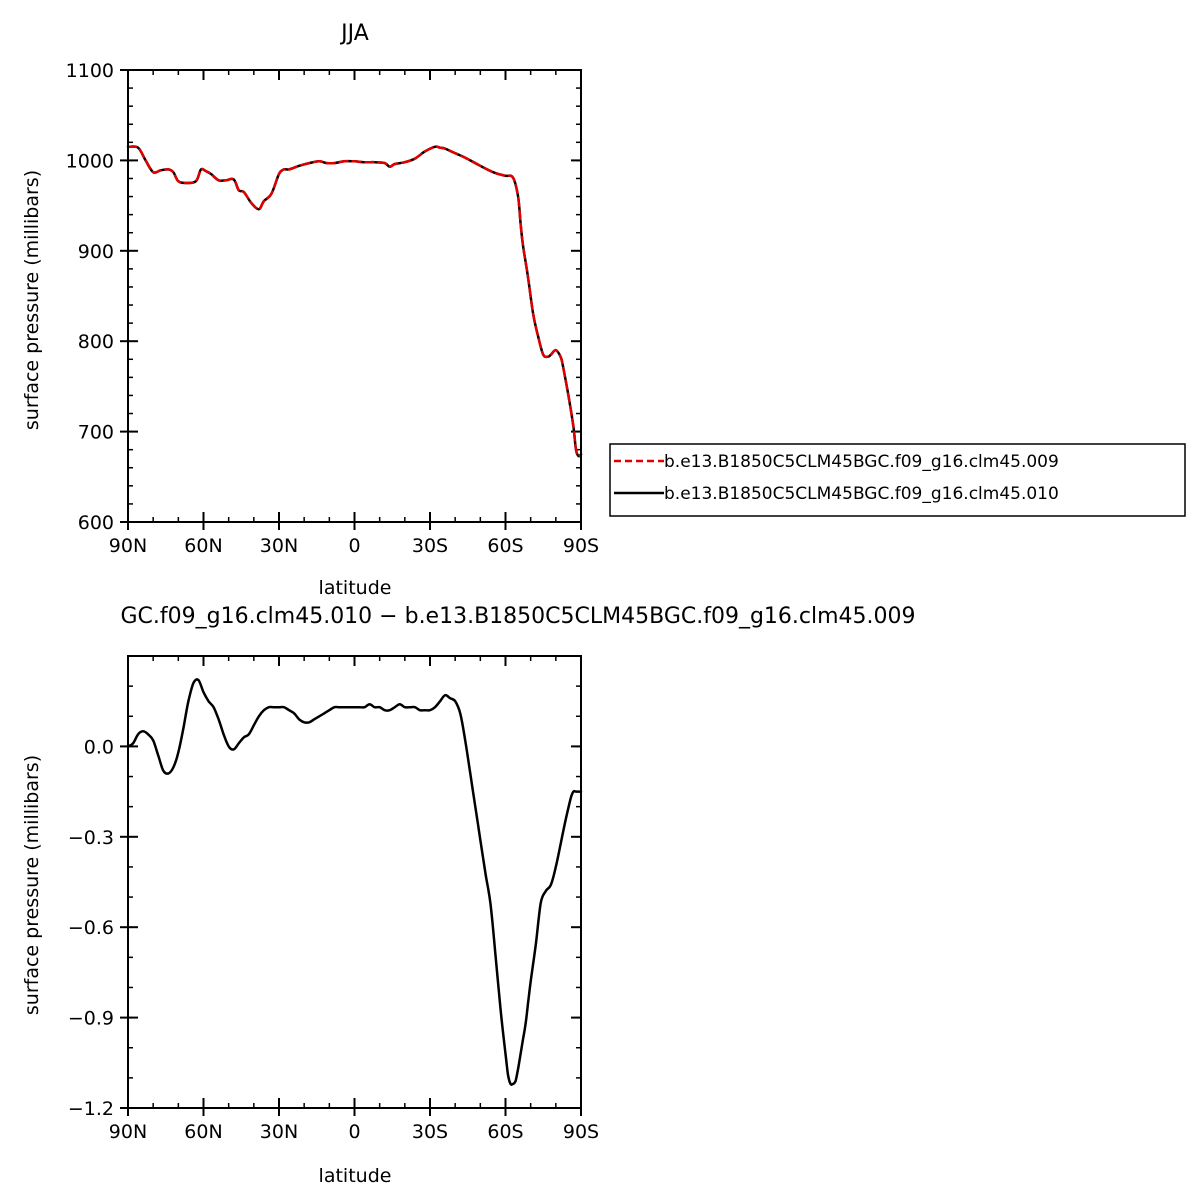 The image size is (1202, 1202). What do you see at coordinates (91, 1109) in the screenshot?
I see `y-tick-label: −1.2` at bounding box center [91, 1109].